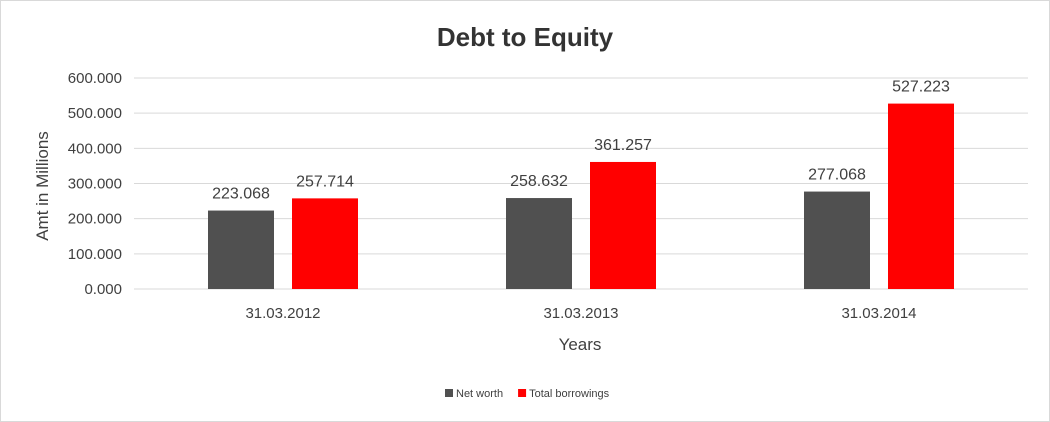 The width and height of the screenshot is (1050, 422). What do you see at coordinates (282, 313) in the screenshot?
I see `x-tick-label: 31.03.2012` at bounding box center [282, 313].